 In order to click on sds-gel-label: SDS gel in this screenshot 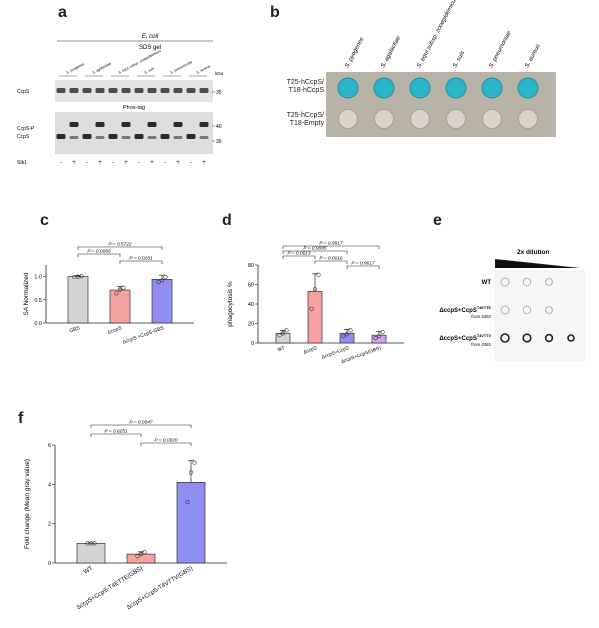, I will do `click(150, 48)`.